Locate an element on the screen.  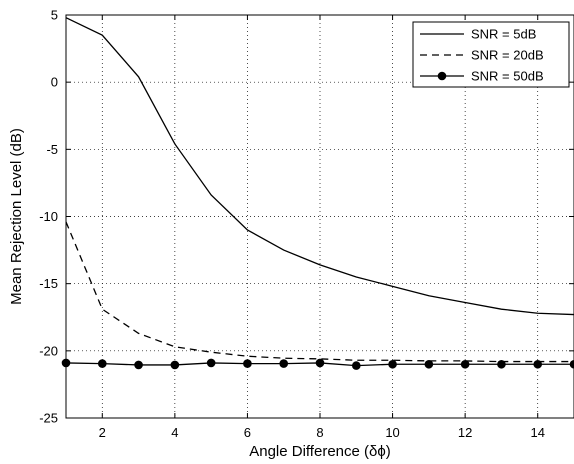
y-tick-label: -15 is located at coordinates (48, 283).